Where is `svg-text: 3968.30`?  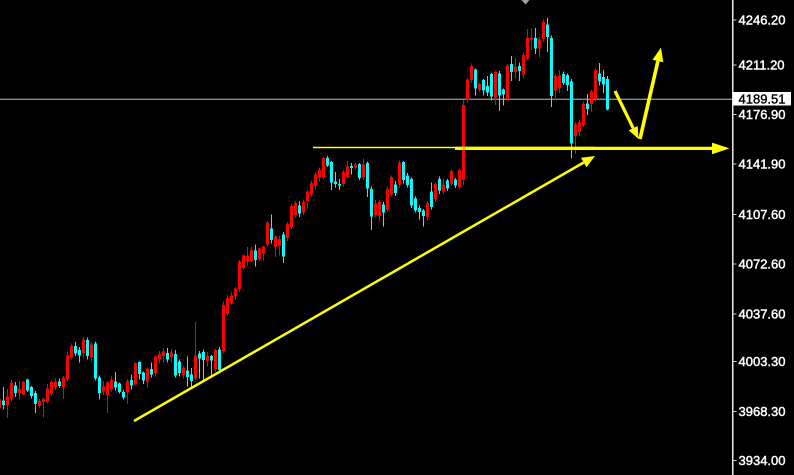
svg-text: 3968.30 is located at coordinates (762, 411).